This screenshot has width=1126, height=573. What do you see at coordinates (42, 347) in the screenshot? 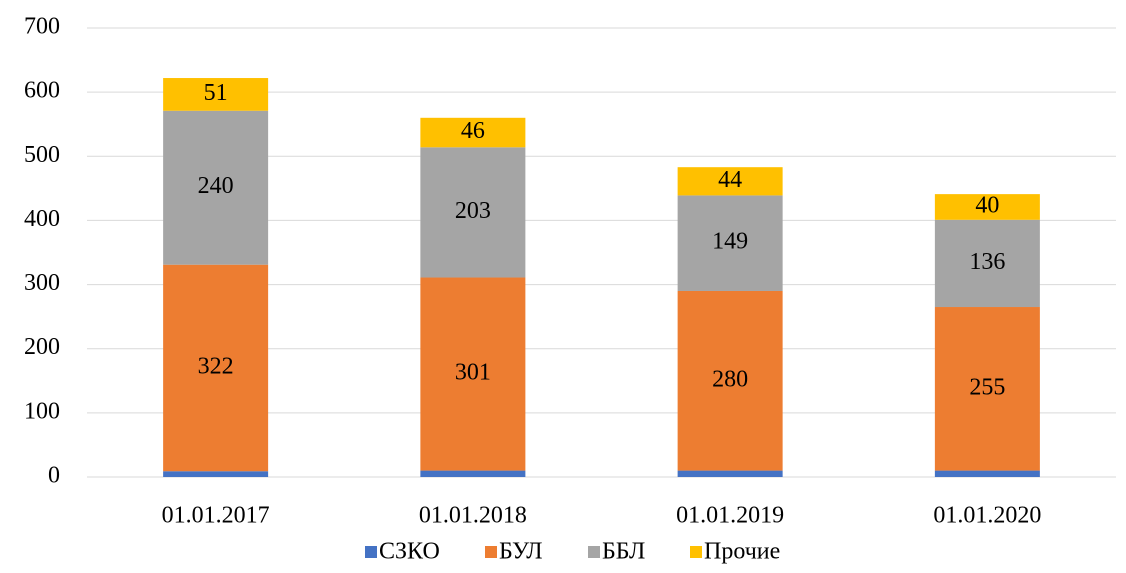
I see `y-tick-label: 200` at bounding box center [42, 347].